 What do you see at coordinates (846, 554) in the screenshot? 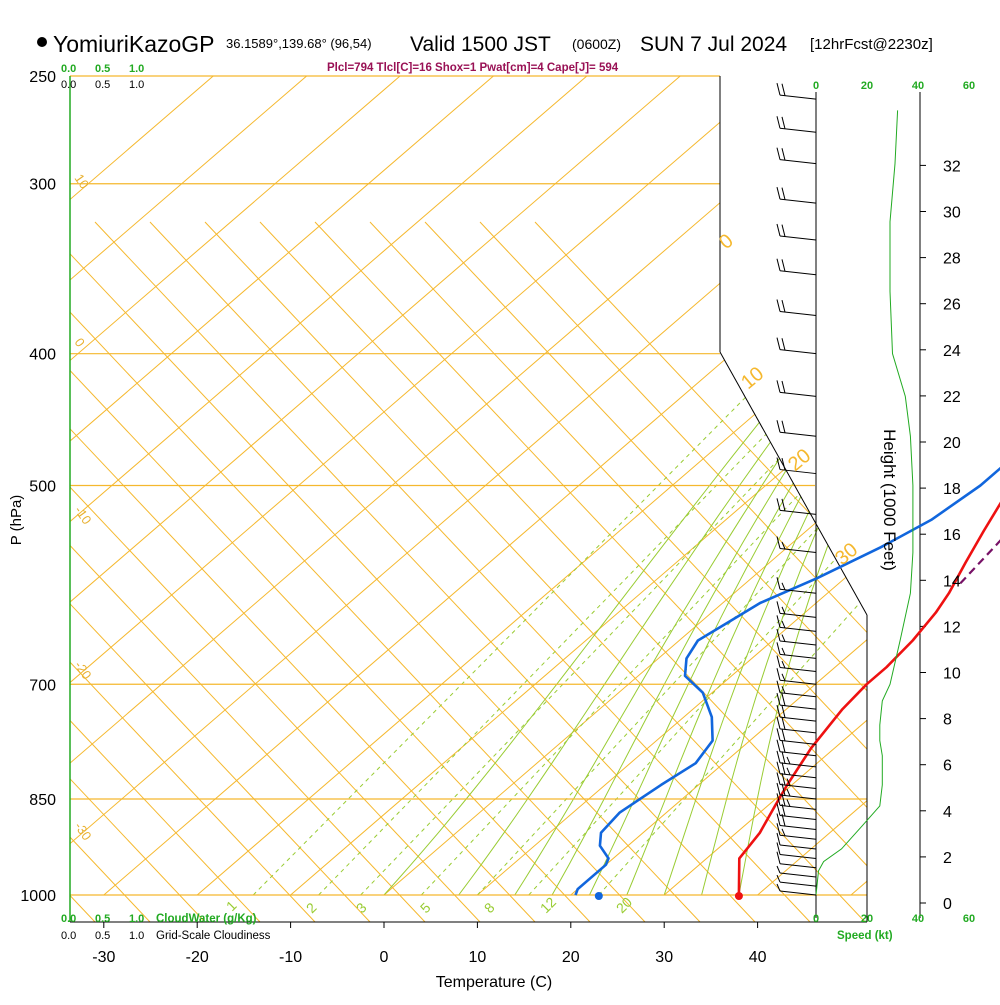
I see `moist-adiabat-label: 30` at bounding box center [846, 554].